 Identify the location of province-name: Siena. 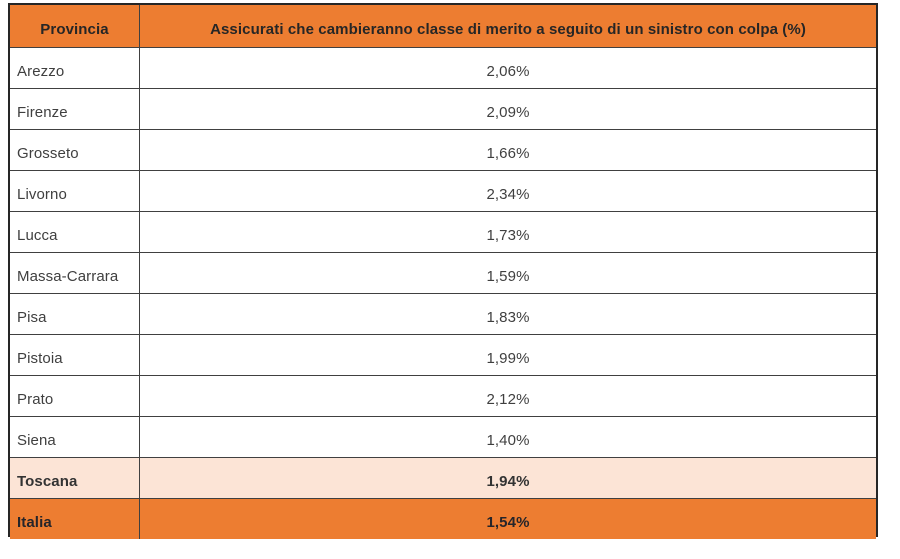
(75, 437).